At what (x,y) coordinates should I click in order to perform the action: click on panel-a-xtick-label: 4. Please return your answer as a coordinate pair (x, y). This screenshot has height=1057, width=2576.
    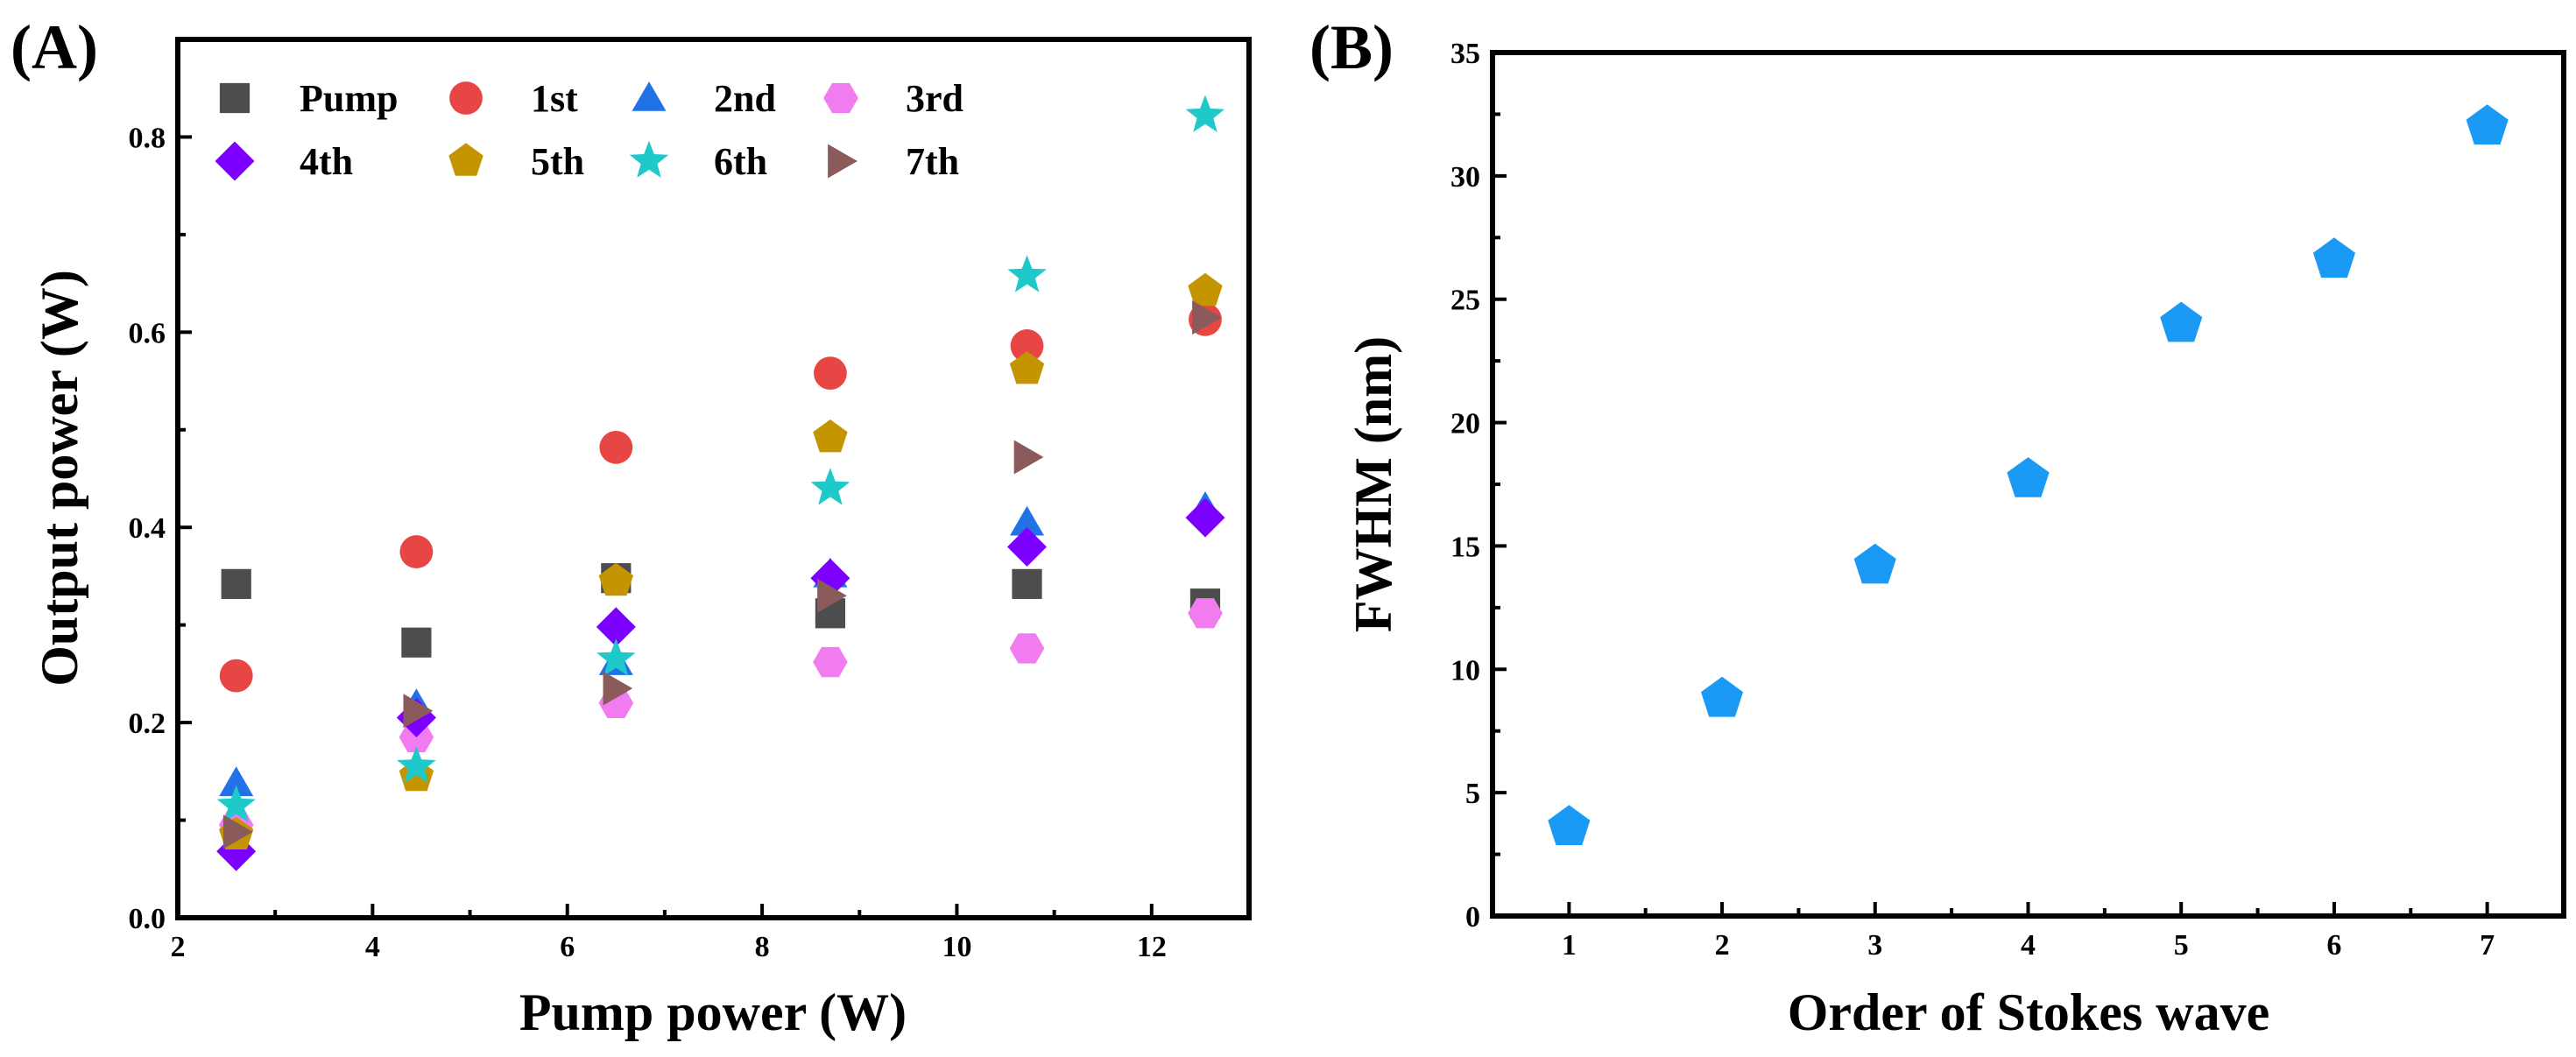
    Looking at the image, I should click on (372, 947).